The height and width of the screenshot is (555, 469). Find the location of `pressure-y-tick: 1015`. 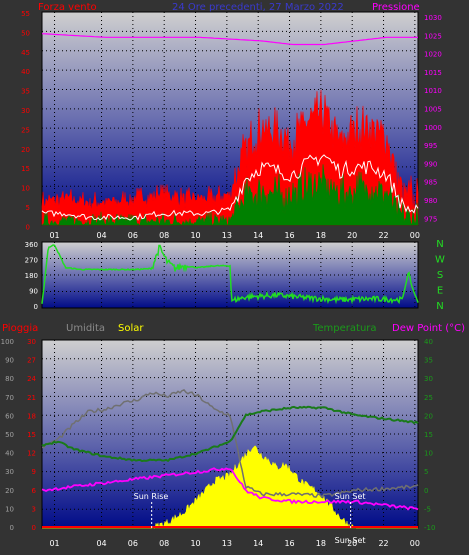

pressure-y-tick: 1015 is located at coordinates (433, 73).